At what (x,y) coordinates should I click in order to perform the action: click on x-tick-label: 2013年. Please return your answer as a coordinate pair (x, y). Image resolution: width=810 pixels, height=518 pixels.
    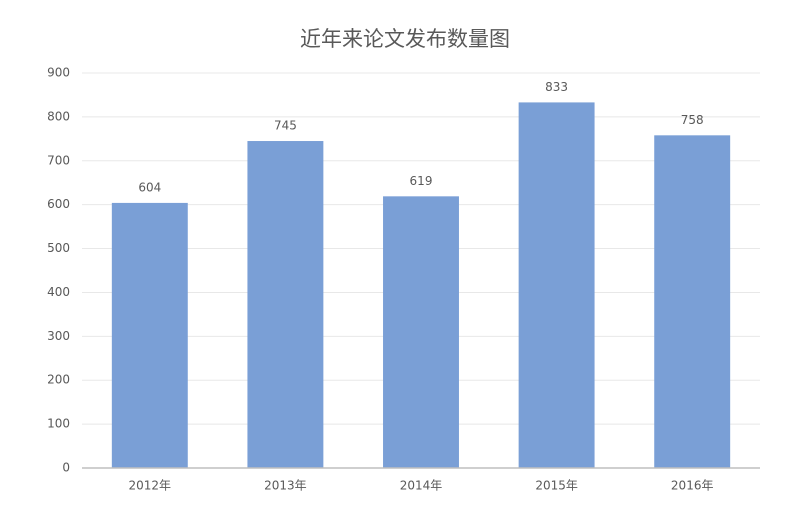
    Looking at the image, I should click on (285, 486).